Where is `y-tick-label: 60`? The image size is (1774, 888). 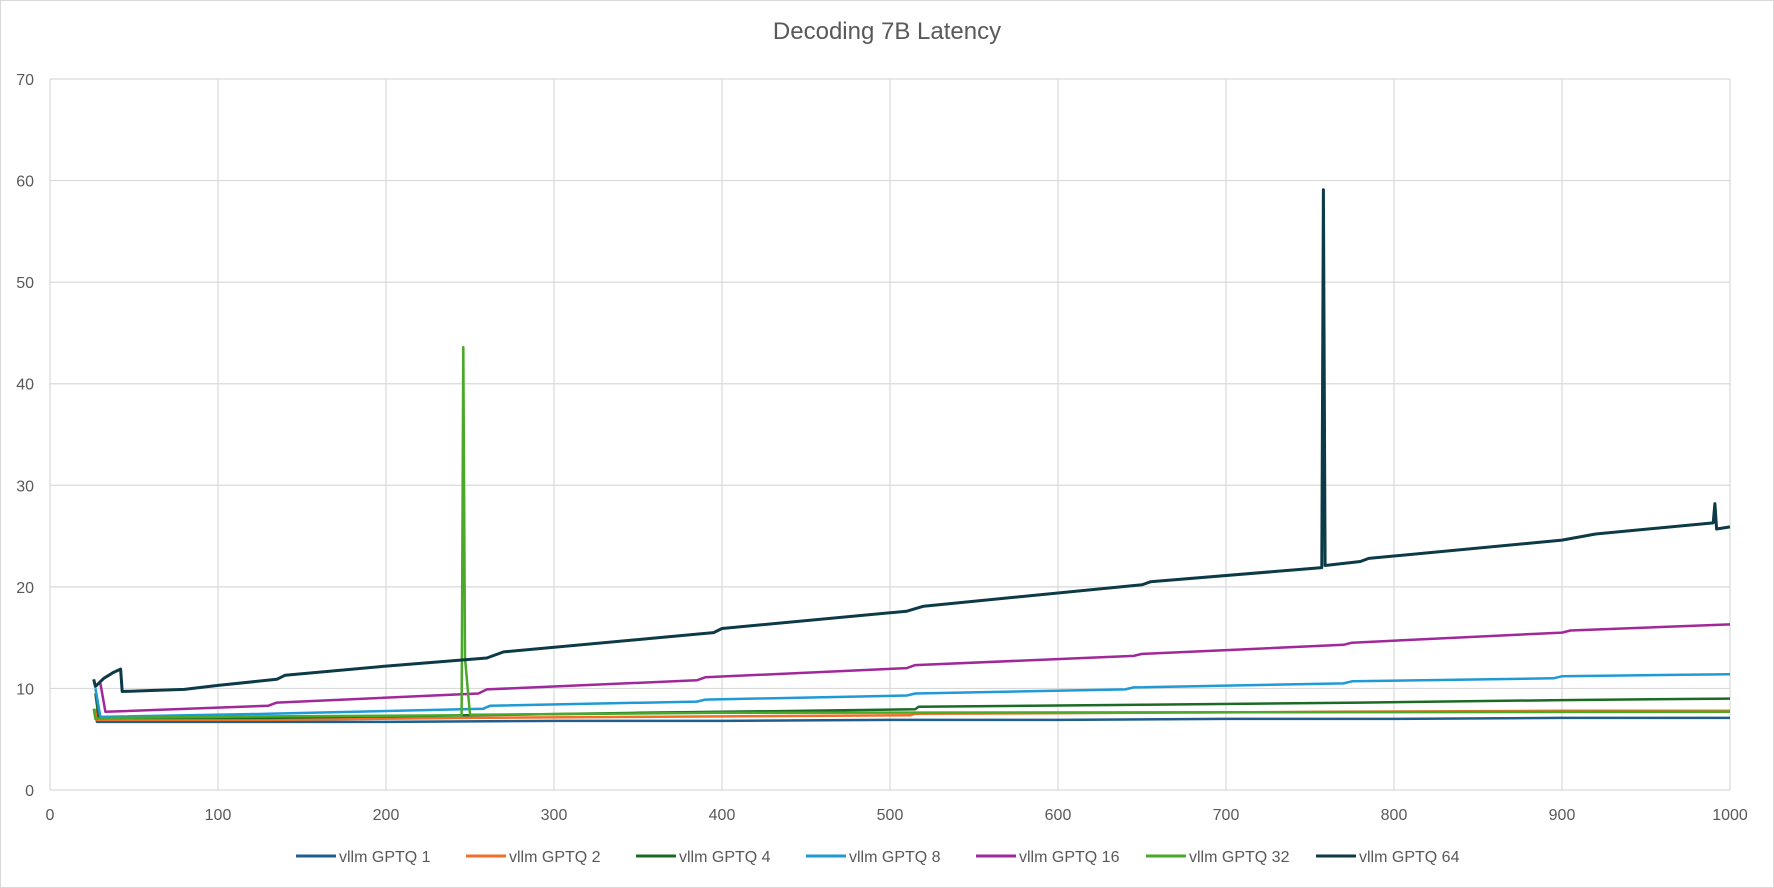 y-tick-label: 60 is located at coordinates (25, 182).